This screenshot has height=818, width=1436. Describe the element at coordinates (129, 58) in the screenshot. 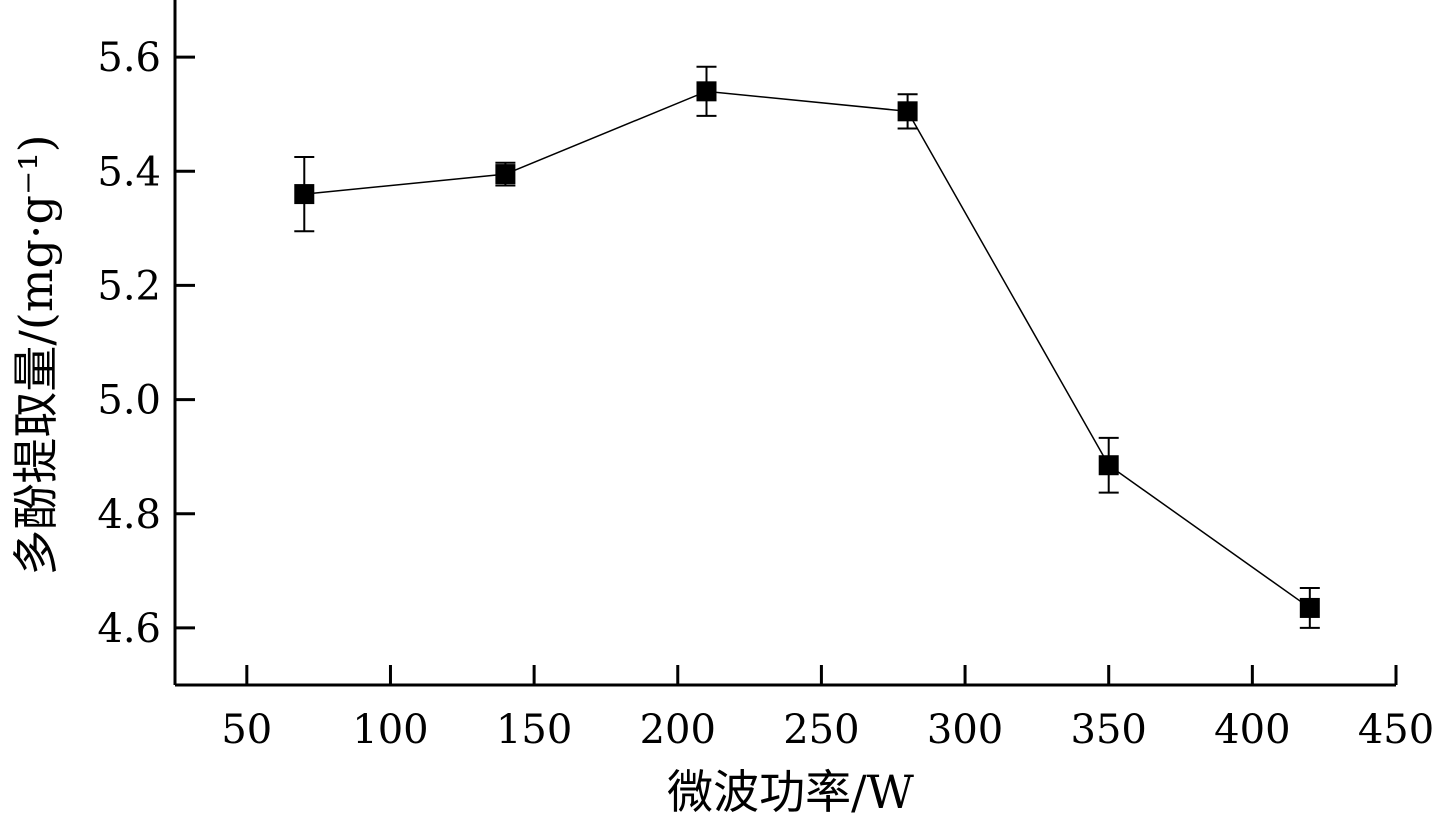

I see `y-tick-label: 5.6` at that location.